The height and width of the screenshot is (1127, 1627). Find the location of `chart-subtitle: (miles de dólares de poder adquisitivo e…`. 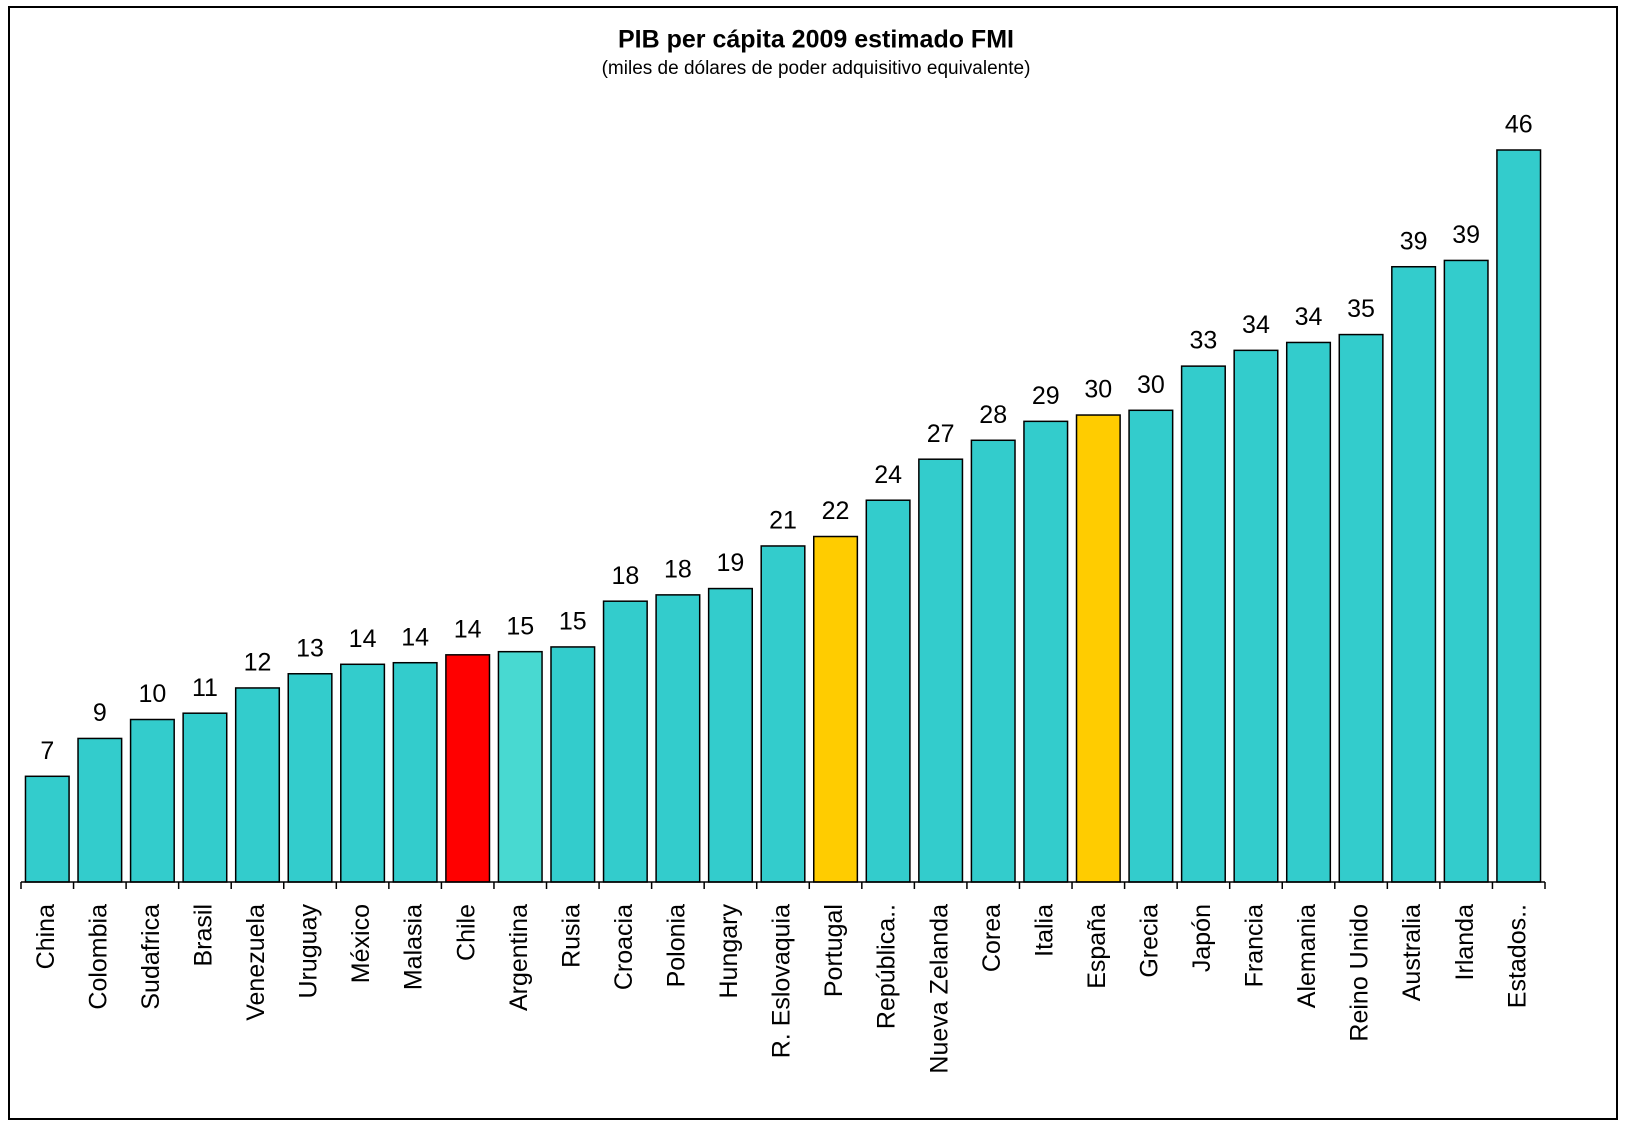

chart-subtitle: (miles de dólares de poder adquisitivo e… is located at coordinates (816, 68).